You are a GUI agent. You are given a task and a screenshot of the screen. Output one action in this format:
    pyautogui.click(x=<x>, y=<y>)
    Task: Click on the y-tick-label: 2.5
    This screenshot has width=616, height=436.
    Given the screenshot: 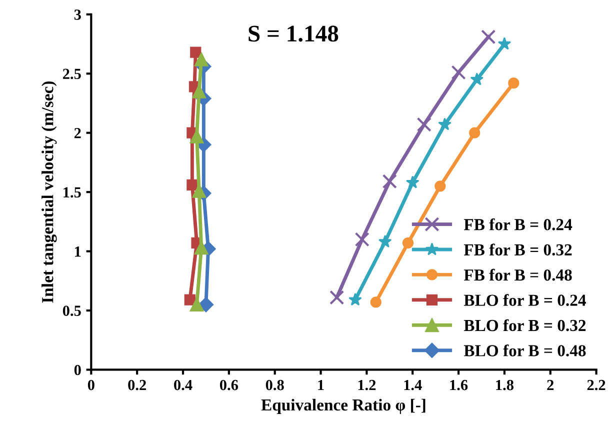 What is the action you would take?
    pyautogui.click(x=71, y=74)
    